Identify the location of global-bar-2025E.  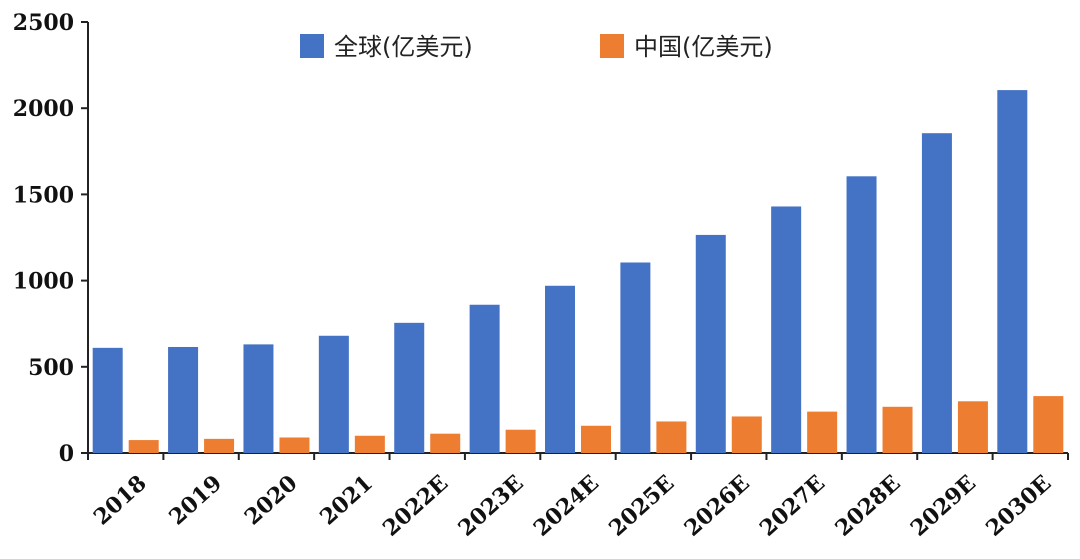
(635, 357).